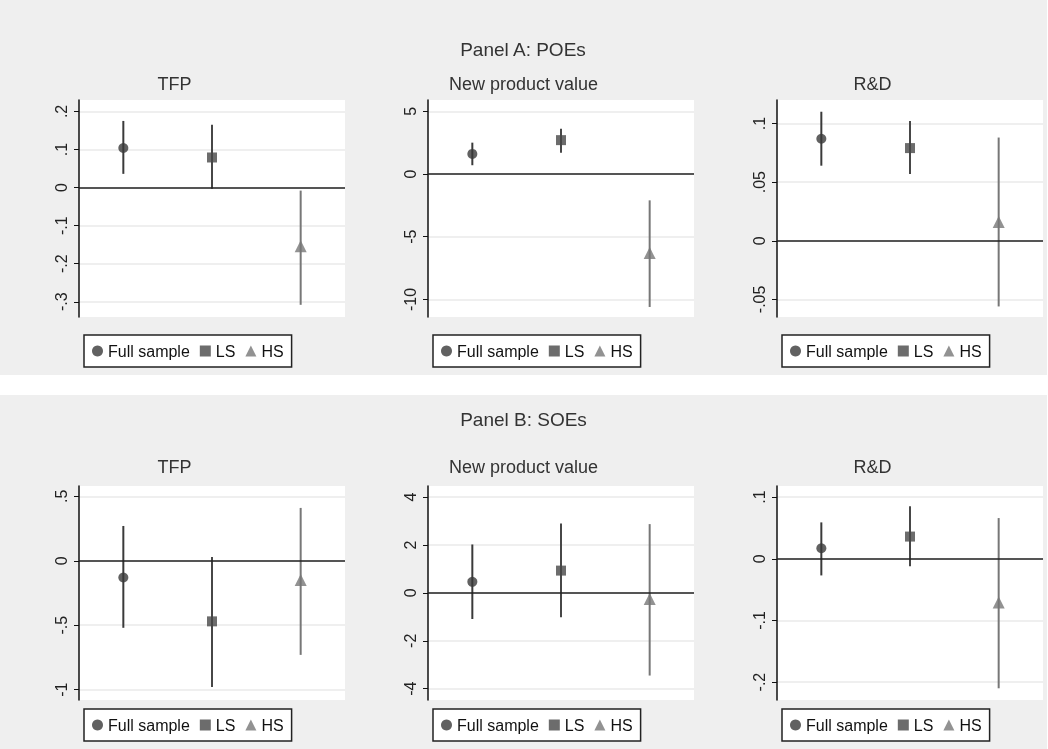  Describe the element at coordinates (61, 625) in the screenshot. I see `y-tick-label: -.5` at that location.